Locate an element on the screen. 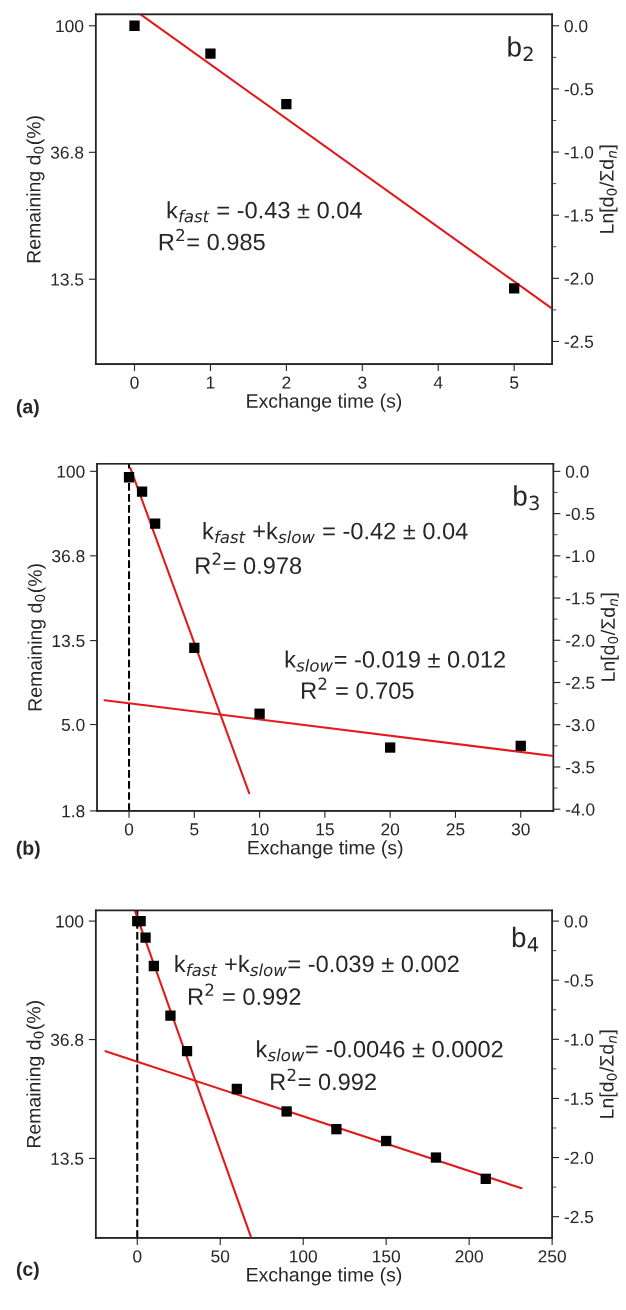 The width and height of the screenshot is (626, 1310). x-tick-label: 50 is located at coordinates (220, 1256).